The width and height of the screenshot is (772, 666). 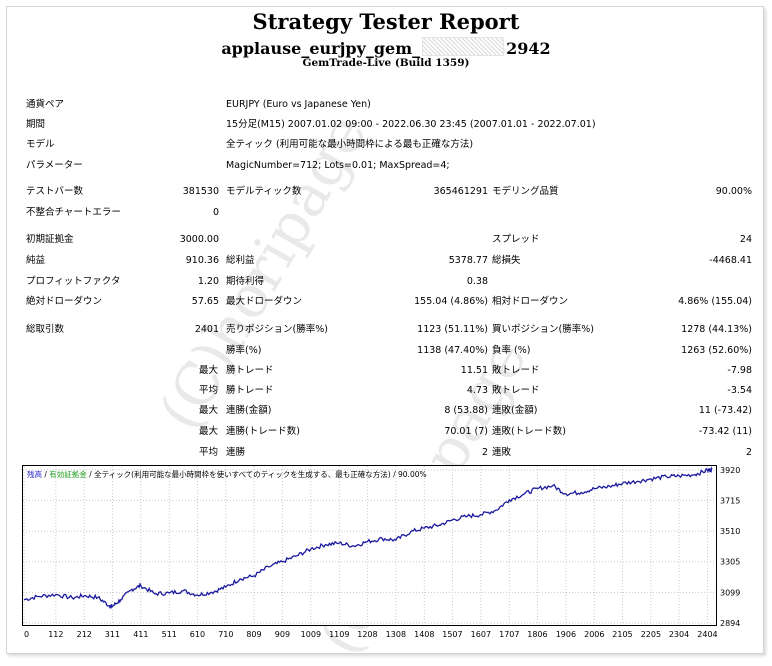 I want to click on win-rate-label: 勝率(%), so click(x=244, y=350).